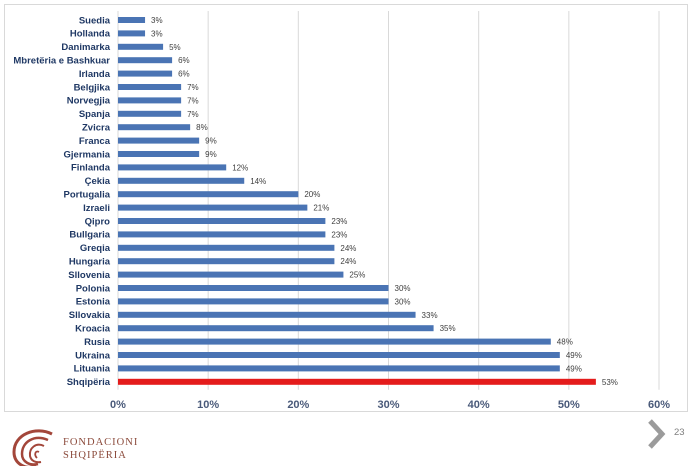 The width and height of the screenshot is (700, 466). What do you see at coordinates (32, 447) in the screenshot?
I see `foundation-logo` at bounding box center [32, 447].